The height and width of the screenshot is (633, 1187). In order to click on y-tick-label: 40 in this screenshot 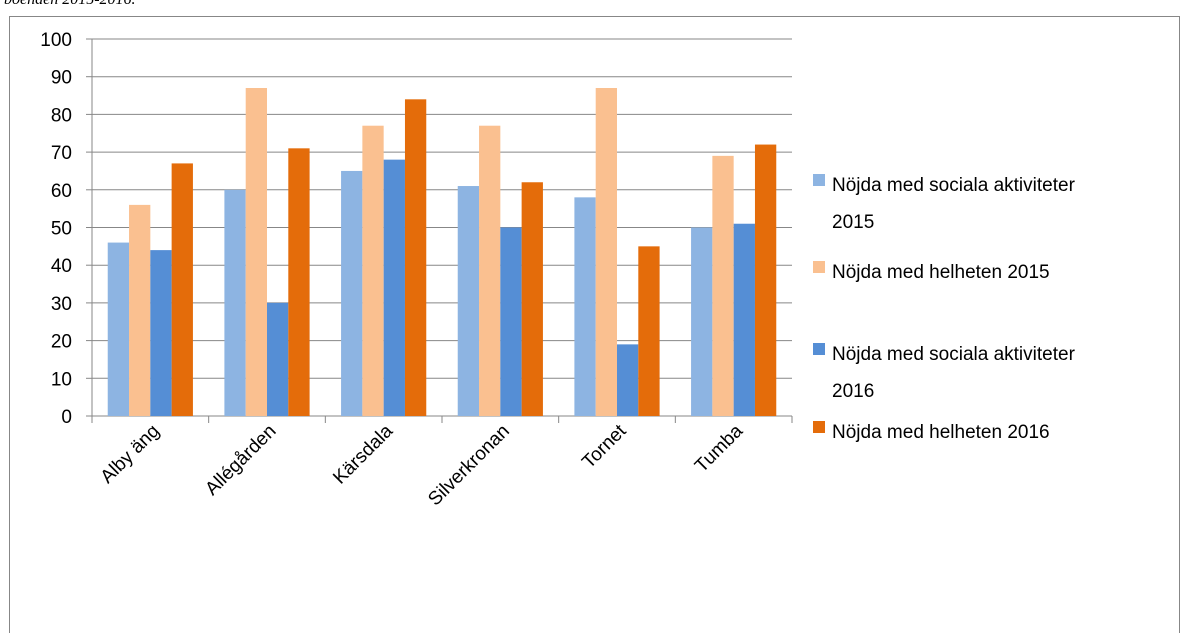, I will do `click(61, 266)`.